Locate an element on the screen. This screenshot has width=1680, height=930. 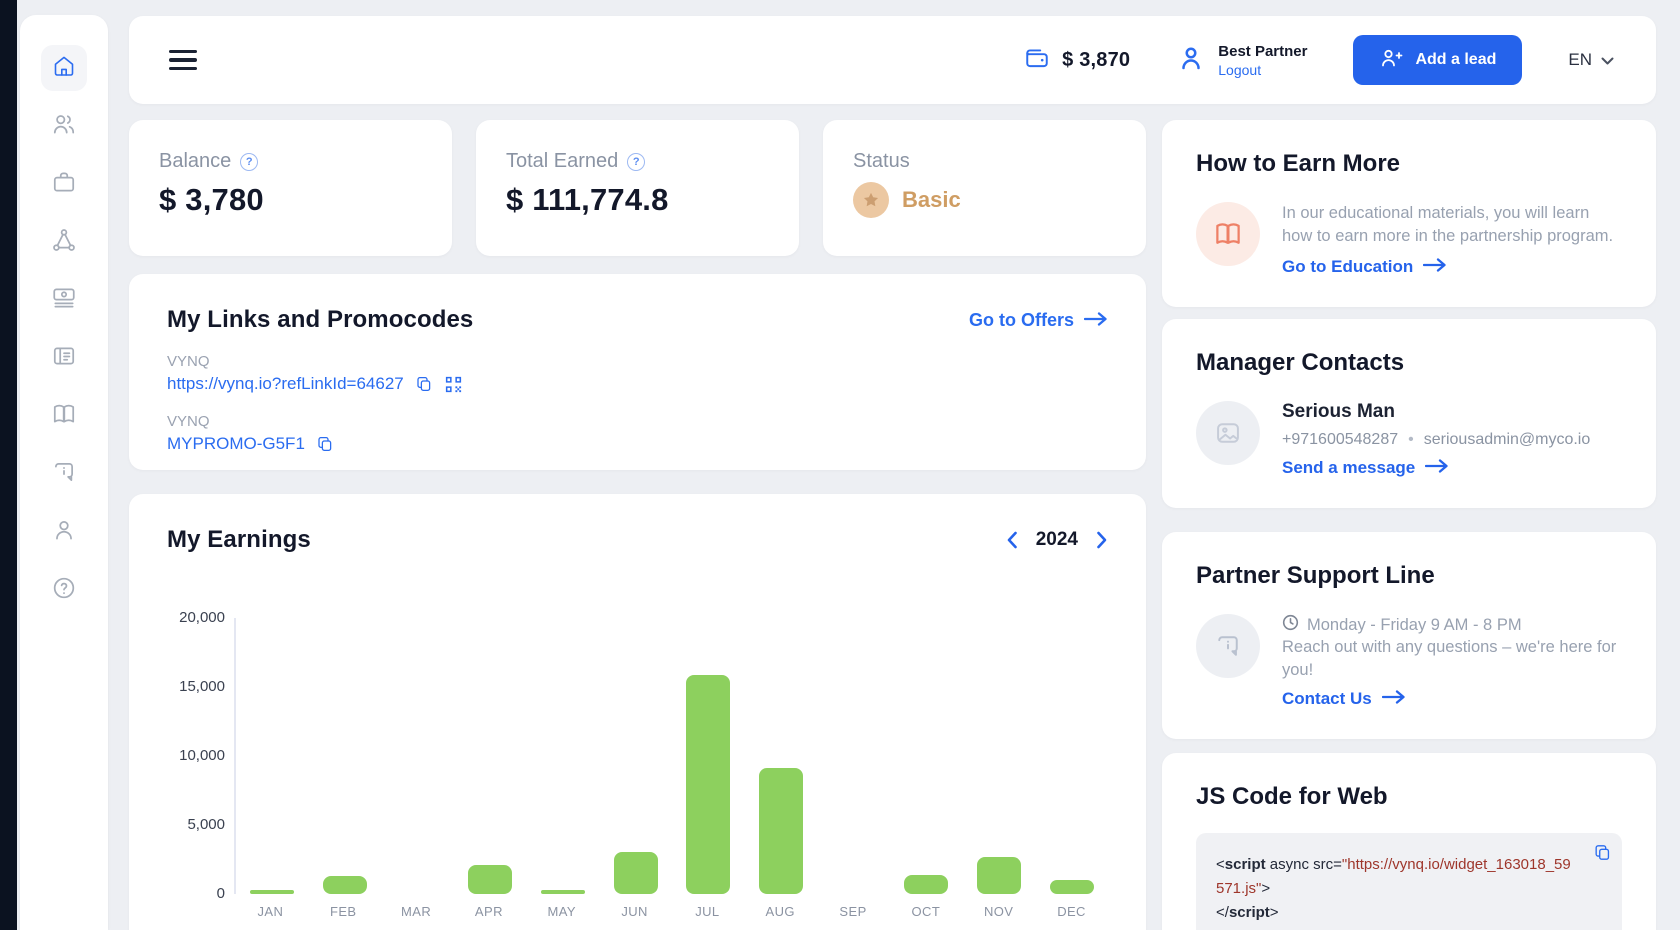
bar-may is located at coordinates (563, 756).